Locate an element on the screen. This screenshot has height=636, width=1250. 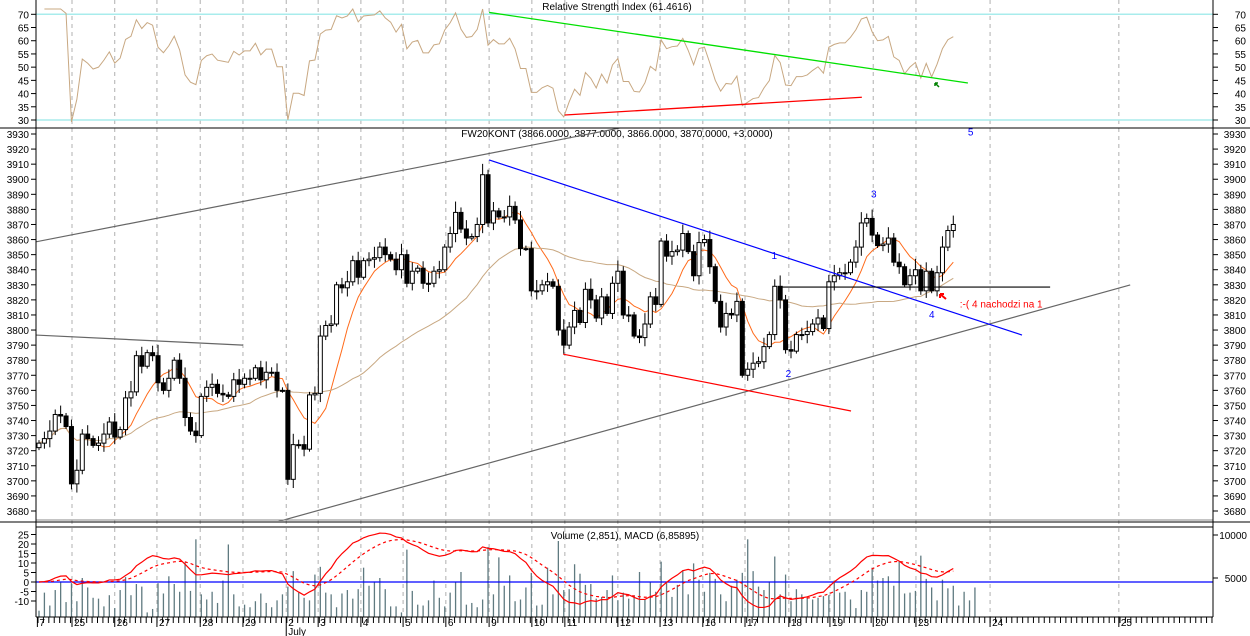
down-trend-line is located at coordinates (755, 247).